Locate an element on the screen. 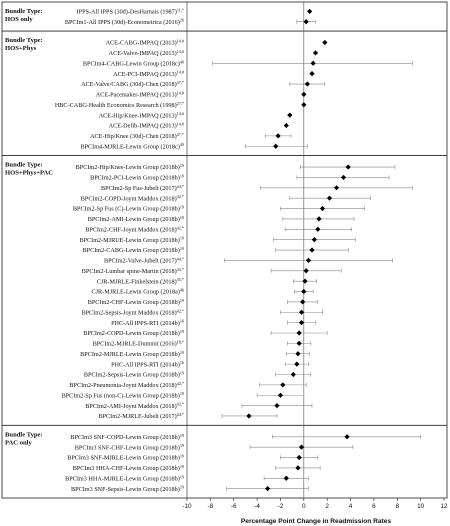 Image resolution: width=450 pixels, height=526 pixels. study-row: CJR-MJRLE-Finkelstein (2018)45,* is located at coordinates (207, 281).